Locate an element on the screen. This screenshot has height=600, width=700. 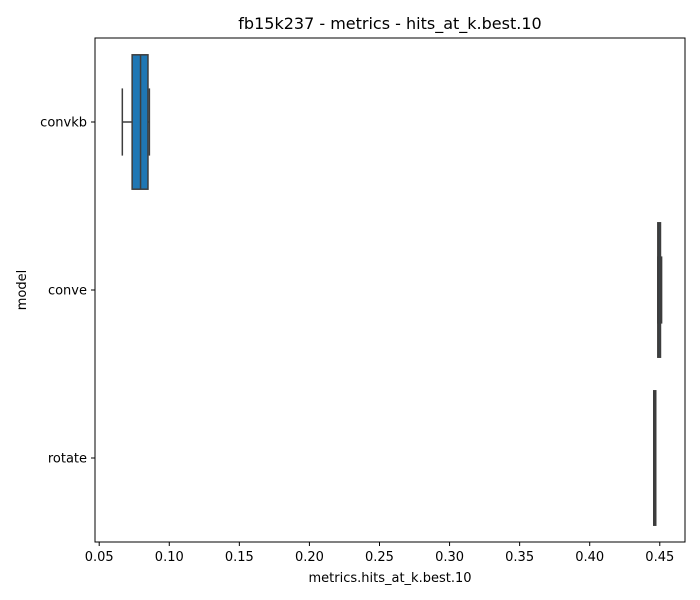
y-tick-label: rotate is located at coordinates (67, 459).